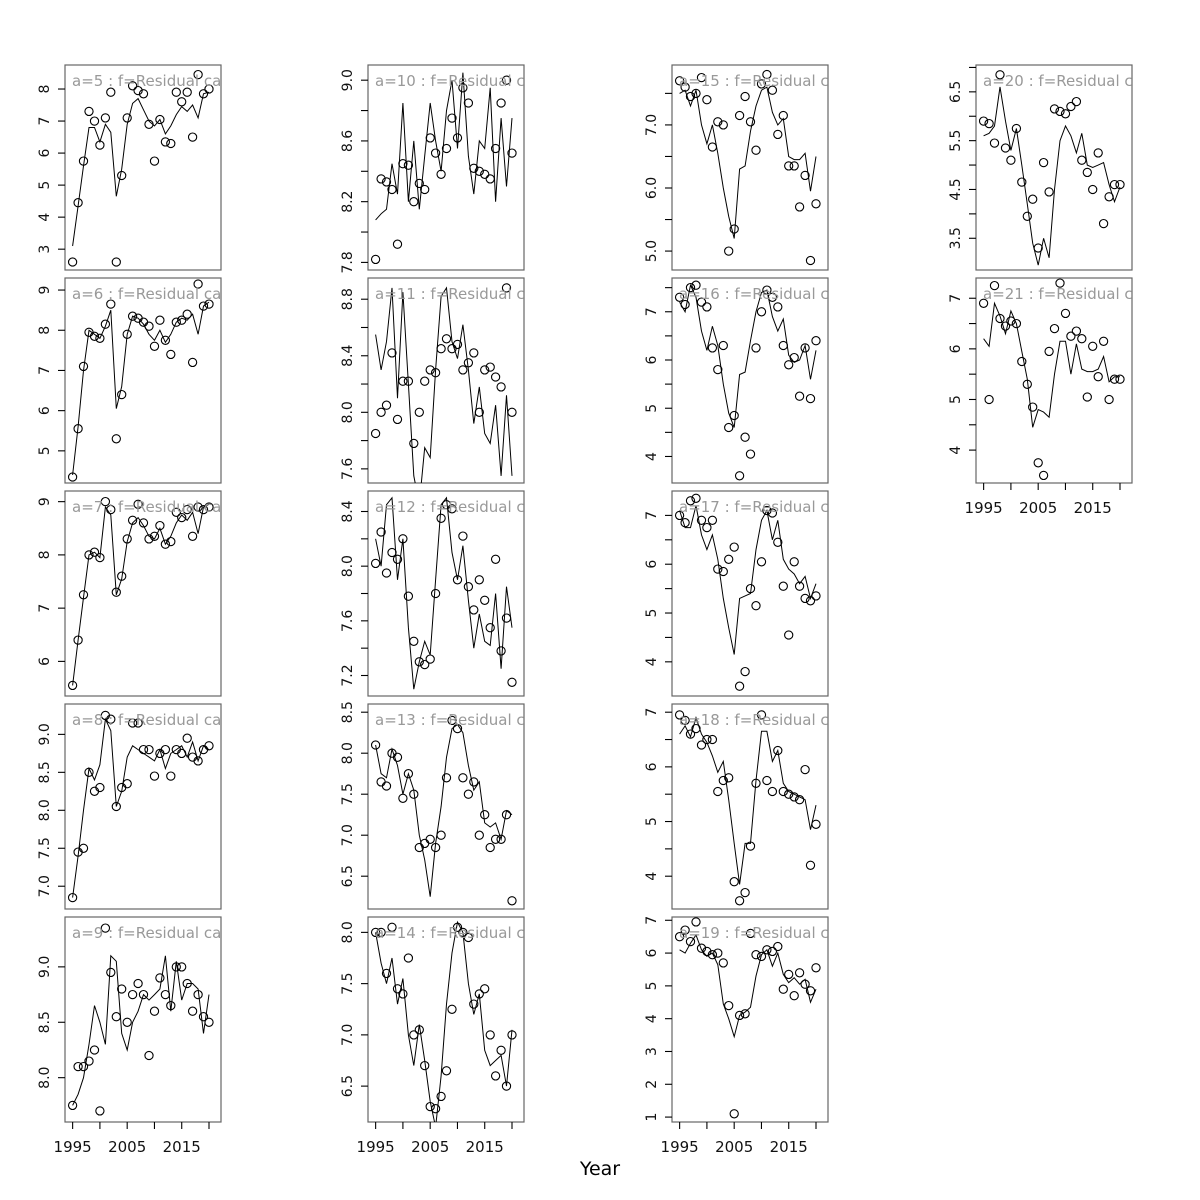  What do you see at coordinates (956, 238) in the screenshot?
I see `y-tick-label: 3.5` at bounding box center [956, 238].